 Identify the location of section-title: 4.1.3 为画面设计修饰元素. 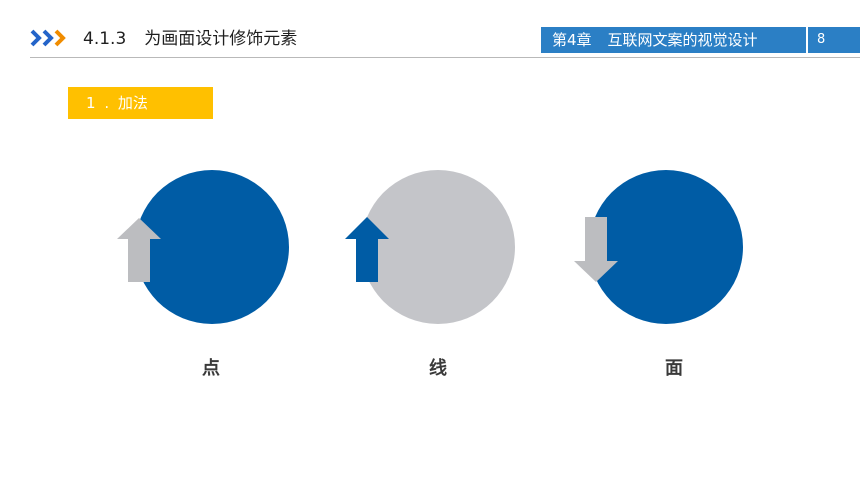
(190, 39).